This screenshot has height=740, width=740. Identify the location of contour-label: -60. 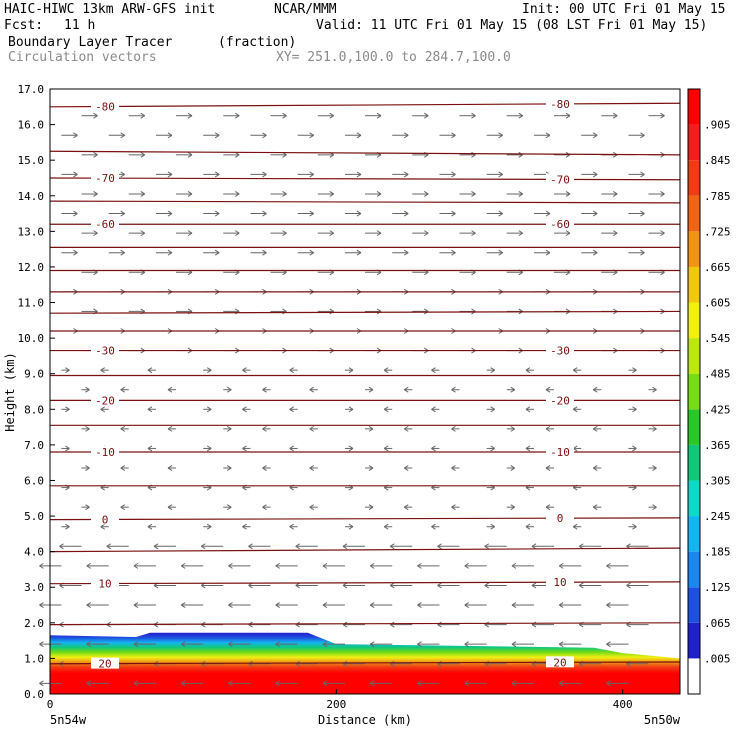
(105, 224).